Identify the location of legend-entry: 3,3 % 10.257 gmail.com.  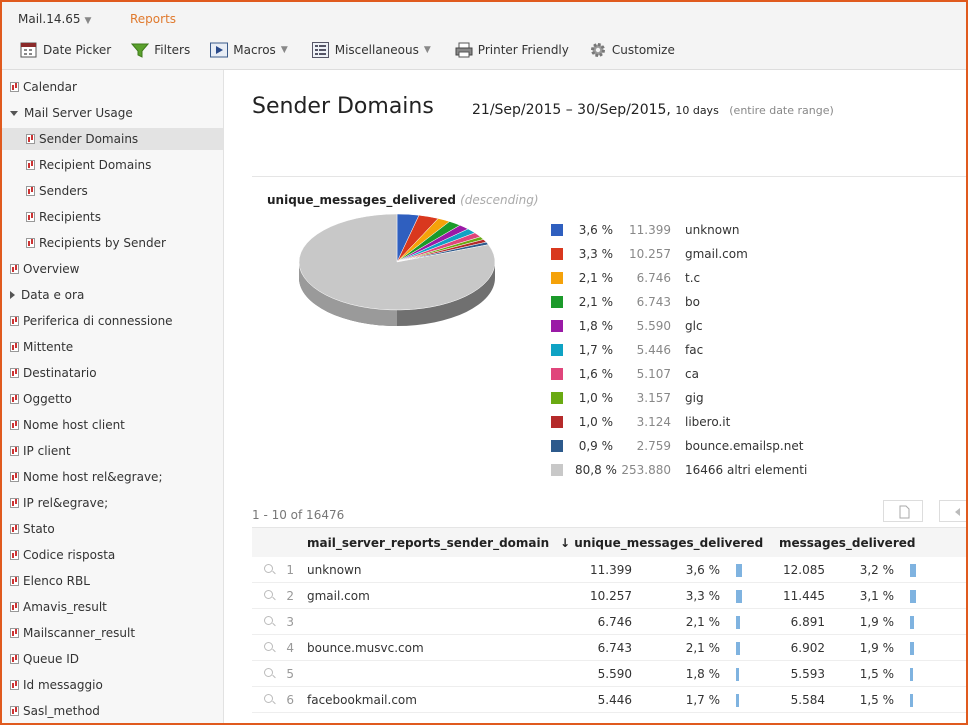
(701, 254).